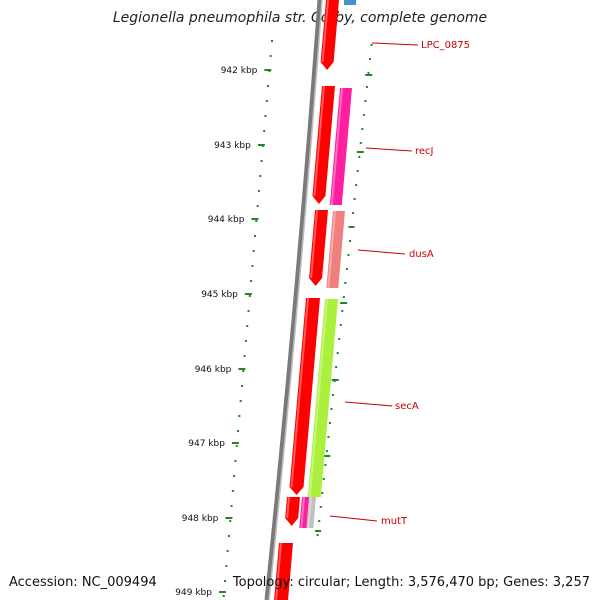  What do you see at coordinates (206, 444) in the screenshot?
I see `kbp-tick-label: 947 kbp` at bounding box center [206, 444].